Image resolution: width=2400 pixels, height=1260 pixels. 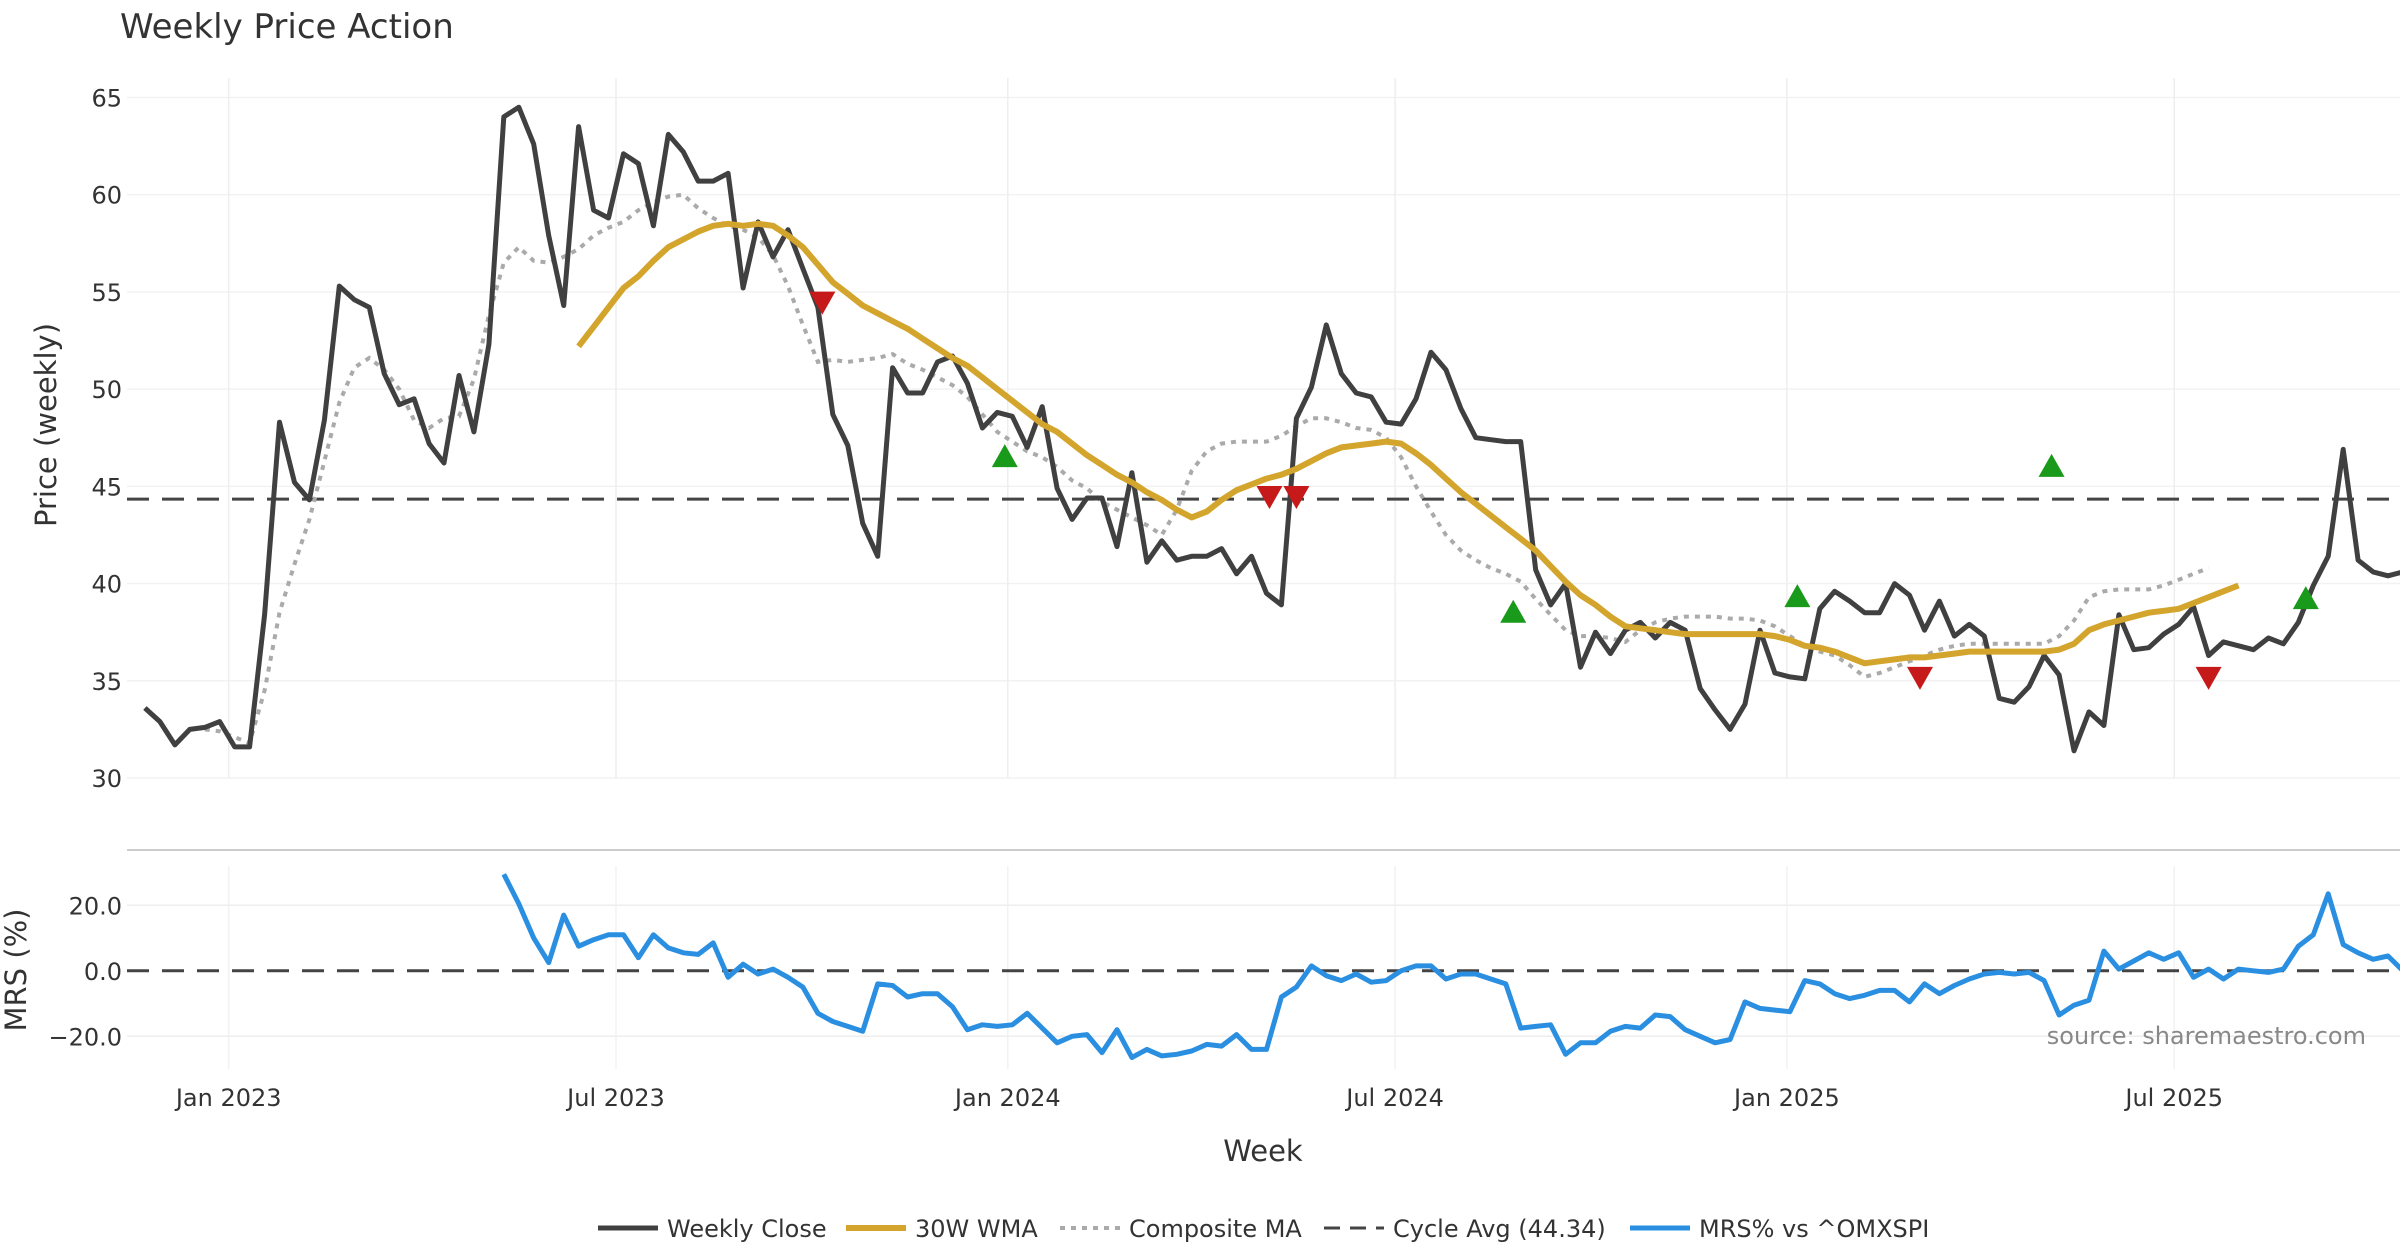 I want to click on mrs-y-tick-label: 20.0, so click(x=95, y=906).